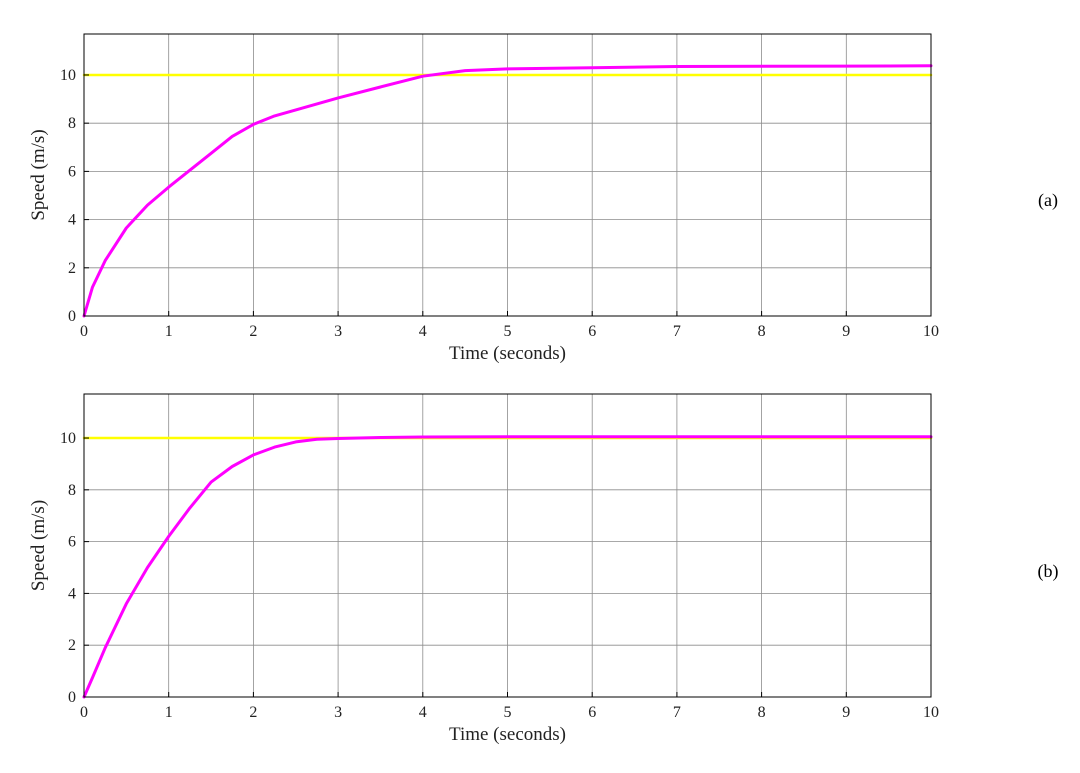 The width and height of the screenshot is (1080, 773). What do you see at coordinates (1048, 200) in the screenshot?
I see `panel-label: (a)` at bounding box center [1048, 200].